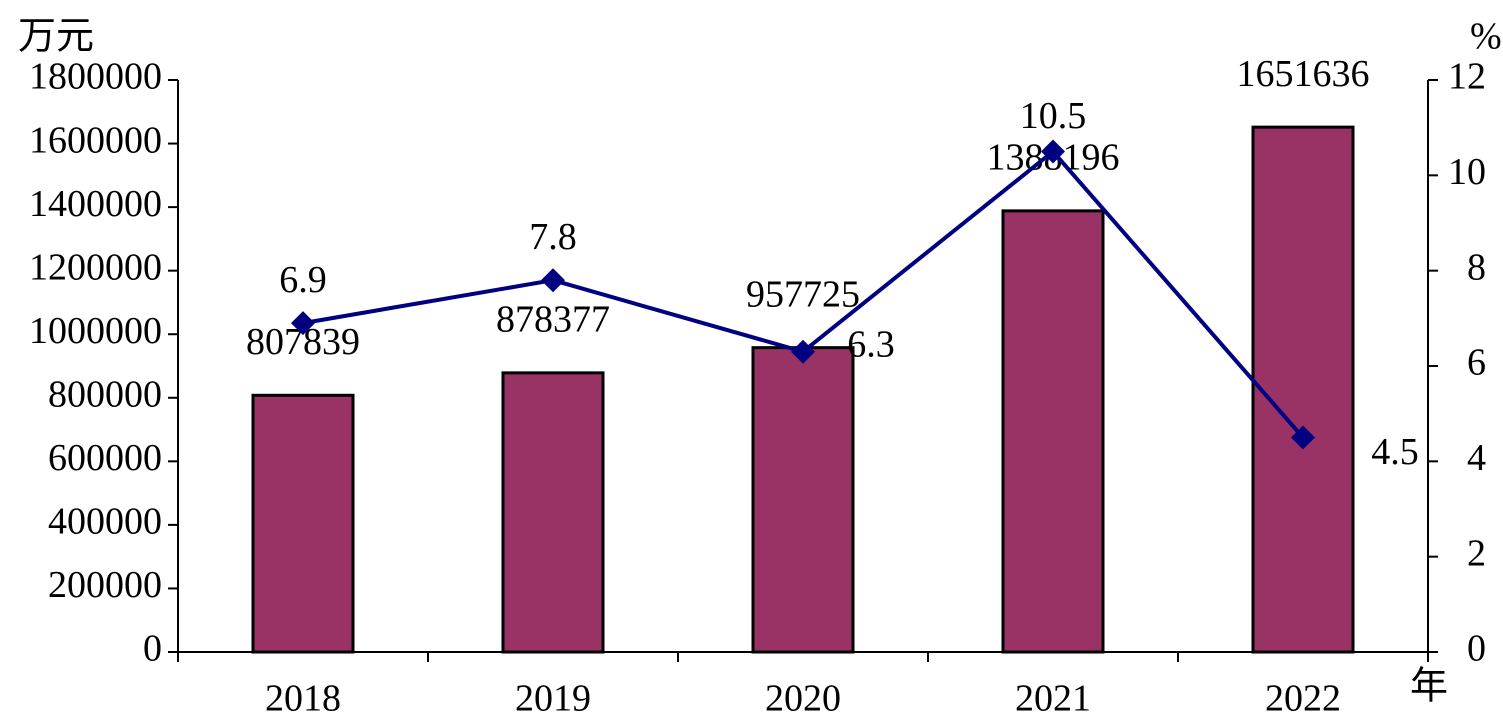 This screenshot has height=728, width=1503. What do you see at coordinates (303, 280) in the screenshot?
I see `line-value-label: 6.9` at bounding box center [303, 280].